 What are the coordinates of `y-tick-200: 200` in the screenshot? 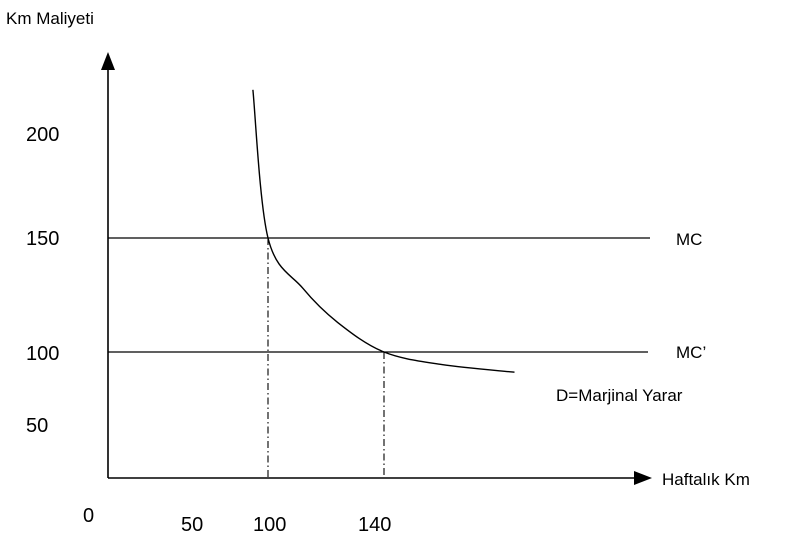 It's located at (42, 135).